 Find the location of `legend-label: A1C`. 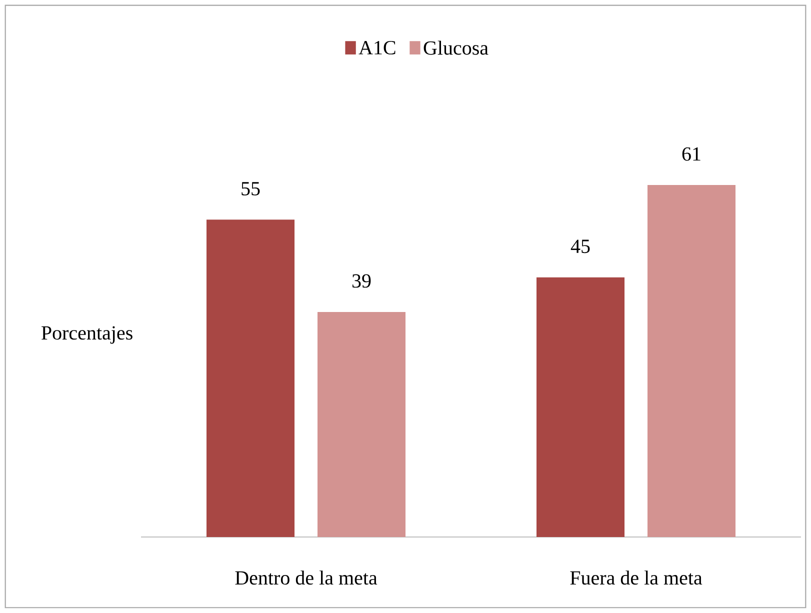

legend-label: A1C is located at coordinates (377, 47).